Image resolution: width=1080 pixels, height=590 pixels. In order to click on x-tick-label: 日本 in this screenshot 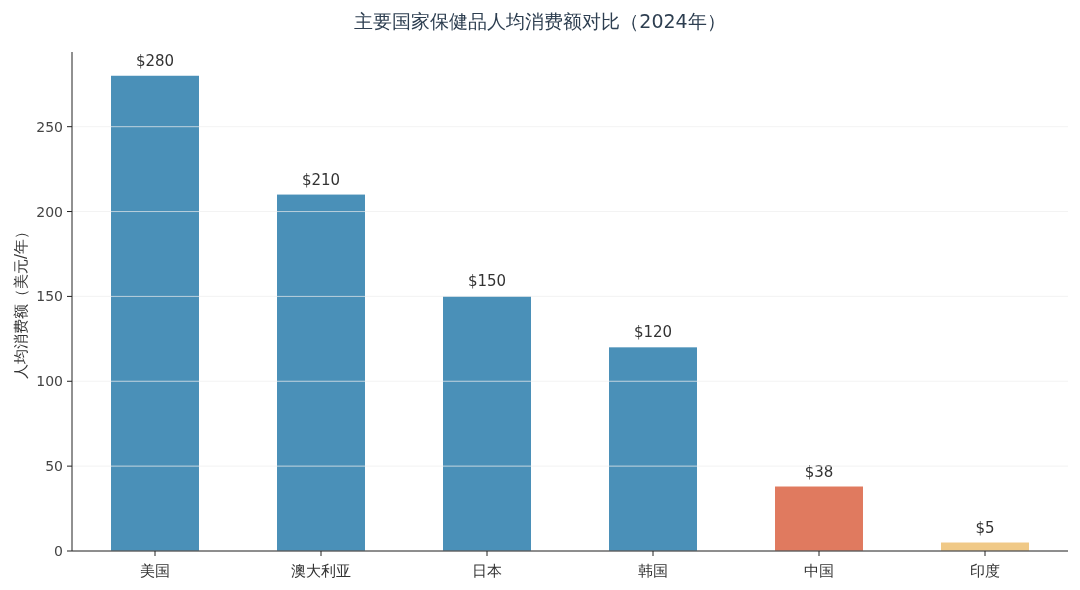, I will do `click(487, 571)`.